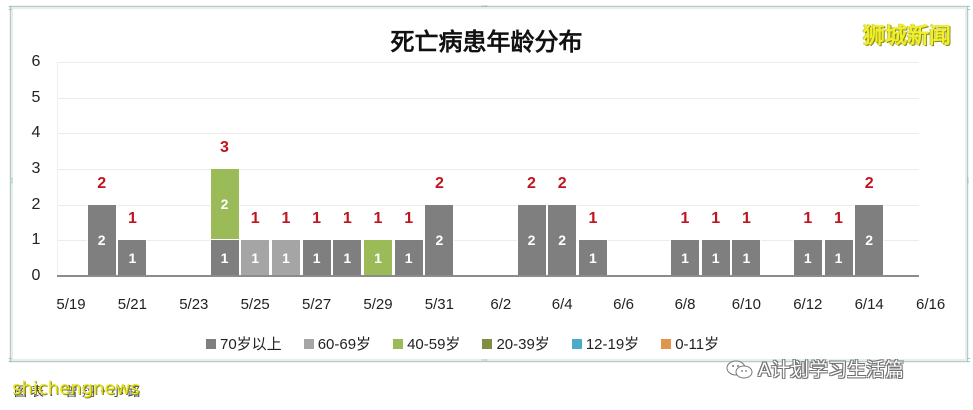  What do you see at coordinates (484, 360) in the screenshot?
I see `resize-handle-bottom: ····` at bounding box center [484, 360].